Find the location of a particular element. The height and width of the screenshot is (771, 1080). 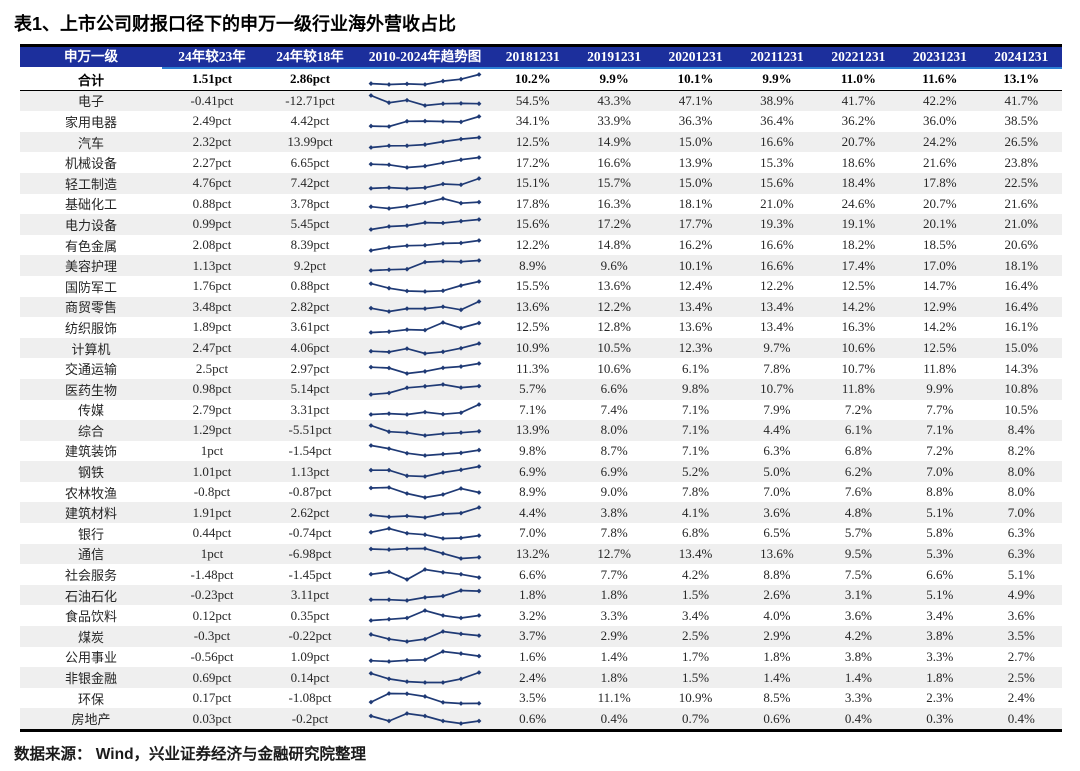

chg-vs-2023: 0.44pct is located at coordinates (212, 533).